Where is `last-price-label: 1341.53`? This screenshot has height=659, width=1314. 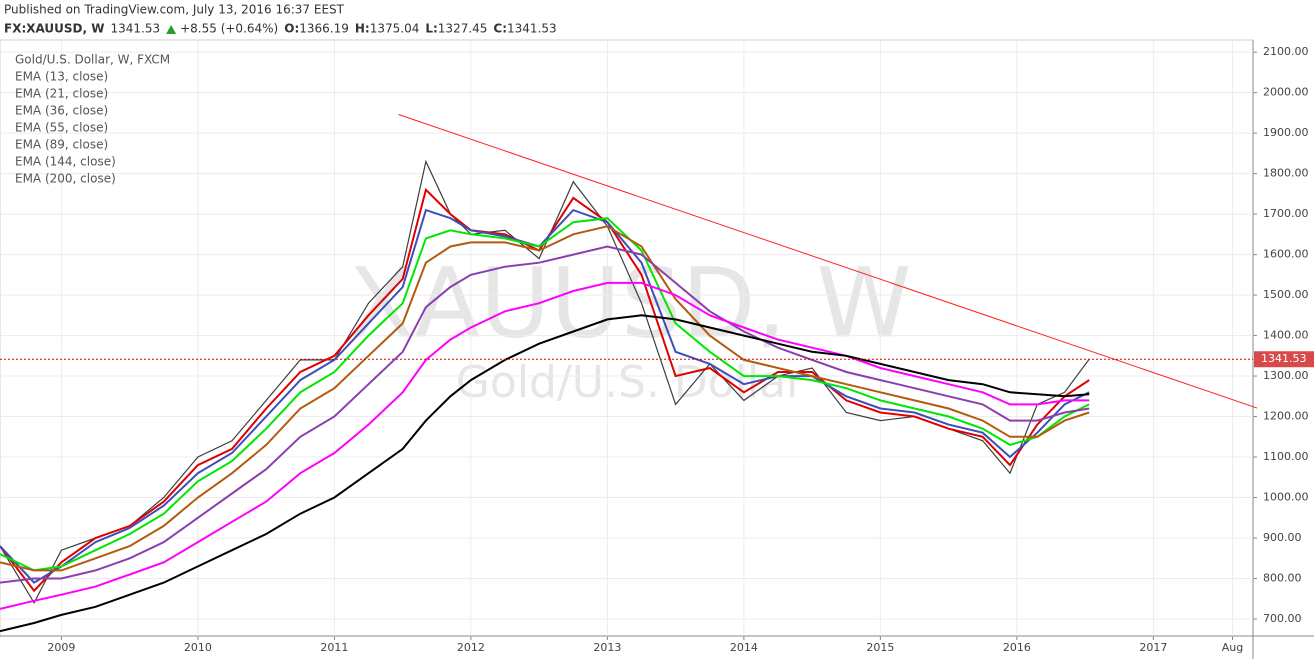
last-price-label: 1341.53 is located at coordinates (1284, 358).